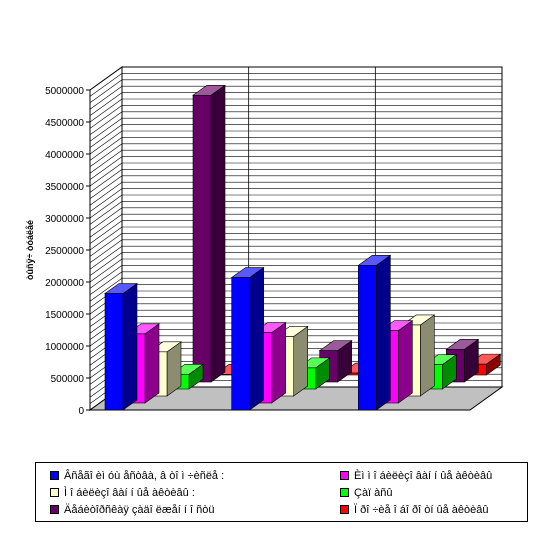 This screenshot has width=536, height=536. Describe the element at coordinates (68, 379) in the screenshot. I see `y-tick-label: 500000` at that location.